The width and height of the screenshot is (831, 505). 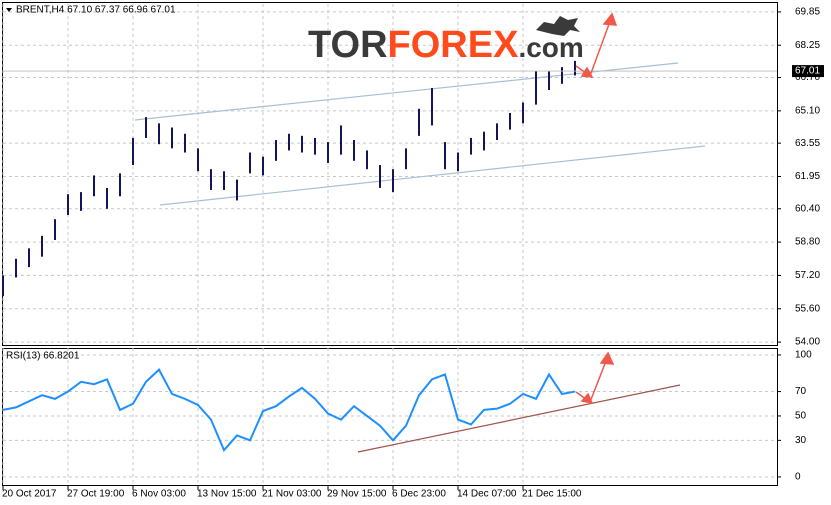 I want to click on y-tick-label: 58.80, so click(x=807, y=242).